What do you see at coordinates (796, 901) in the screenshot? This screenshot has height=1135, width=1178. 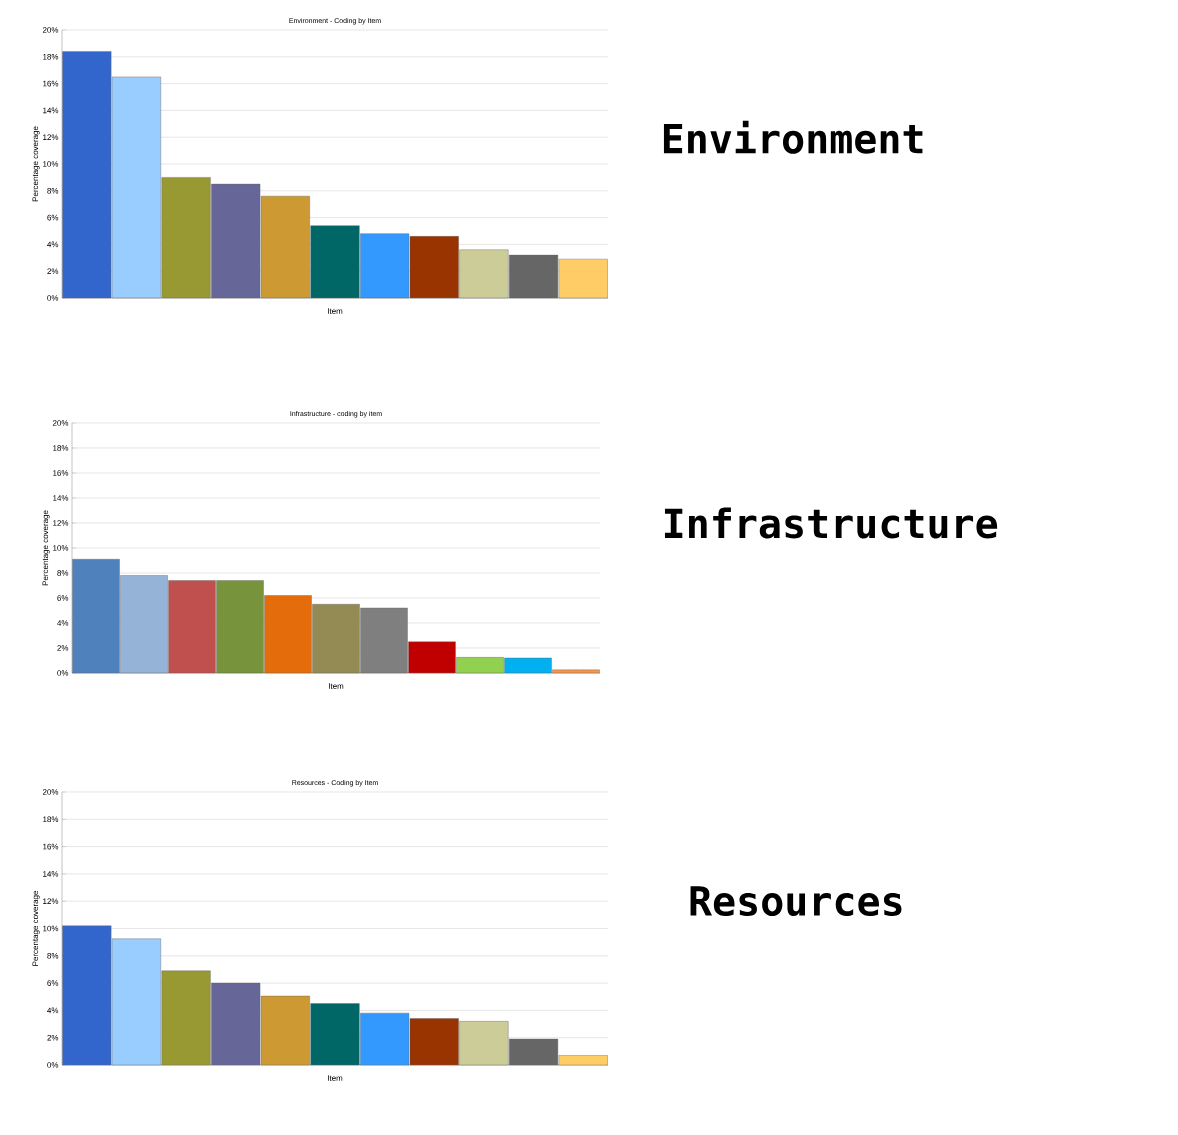 I see `text: Resources` at bounding box center [796, 901].